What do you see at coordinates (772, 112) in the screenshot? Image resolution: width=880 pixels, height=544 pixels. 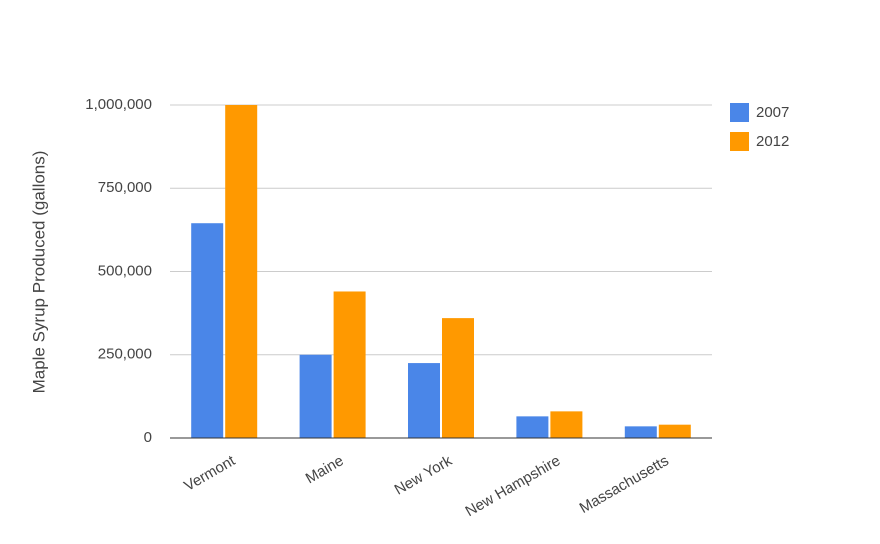 I see `legend-label: 2007` at bounding box center [772, 112].